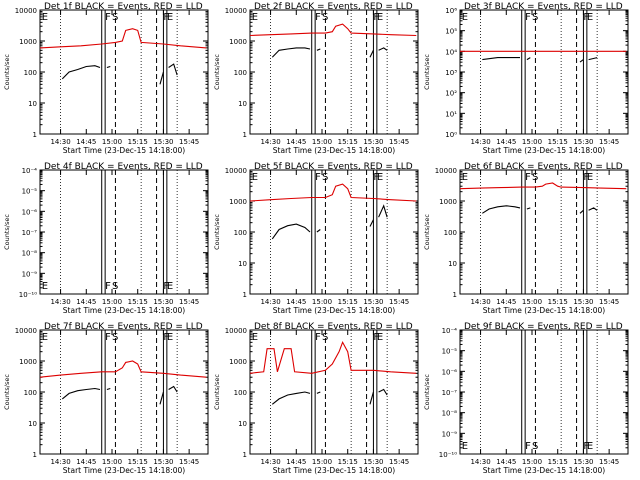 The width and height of the screenshot is (640, 480). I want to click on panel-title: Det 6f BLACK = Events, RED = LLD, so click(543, 167).